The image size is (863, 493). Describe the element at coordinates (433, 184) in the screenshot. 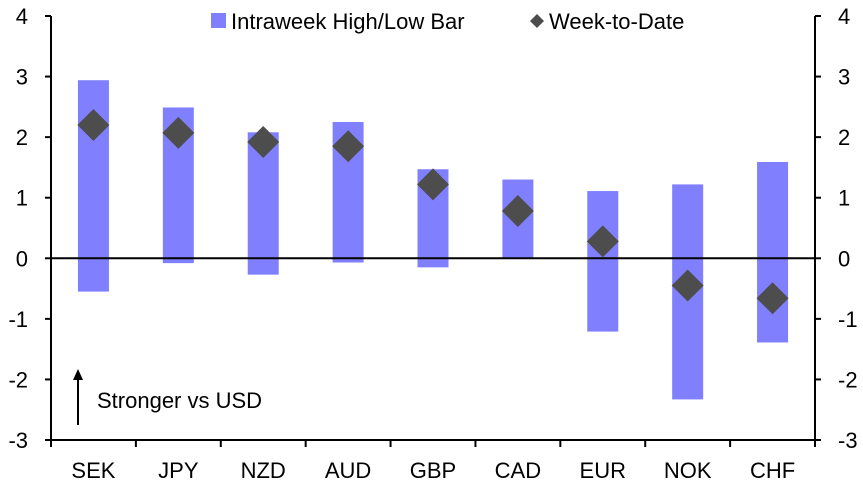

I see `marker-gbp` at that location.